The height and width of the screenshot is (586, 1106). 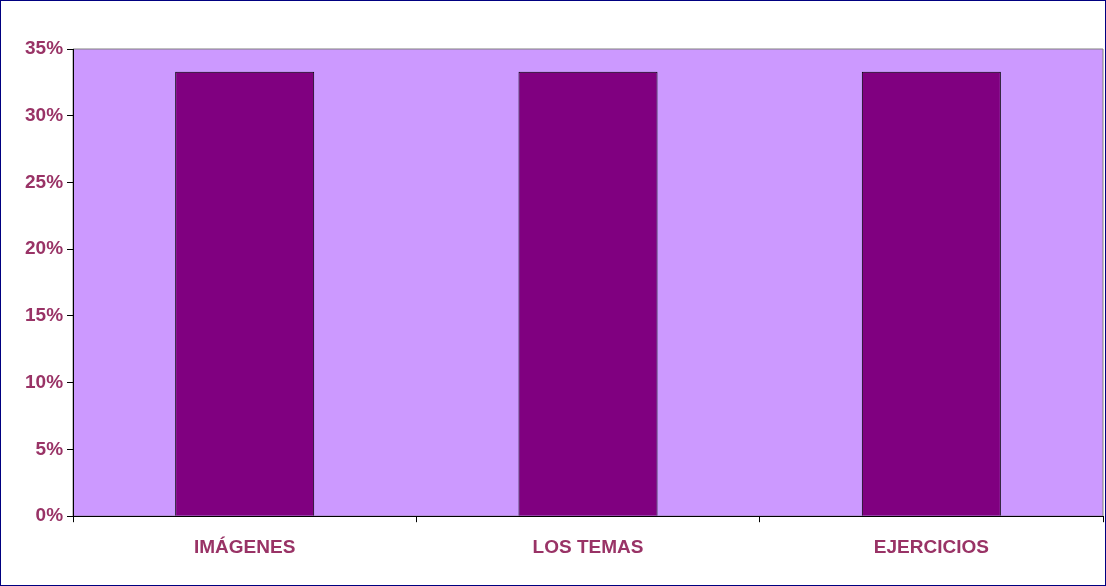 I want to click on y-tick-label: 30%, so click(x=44, y=114).